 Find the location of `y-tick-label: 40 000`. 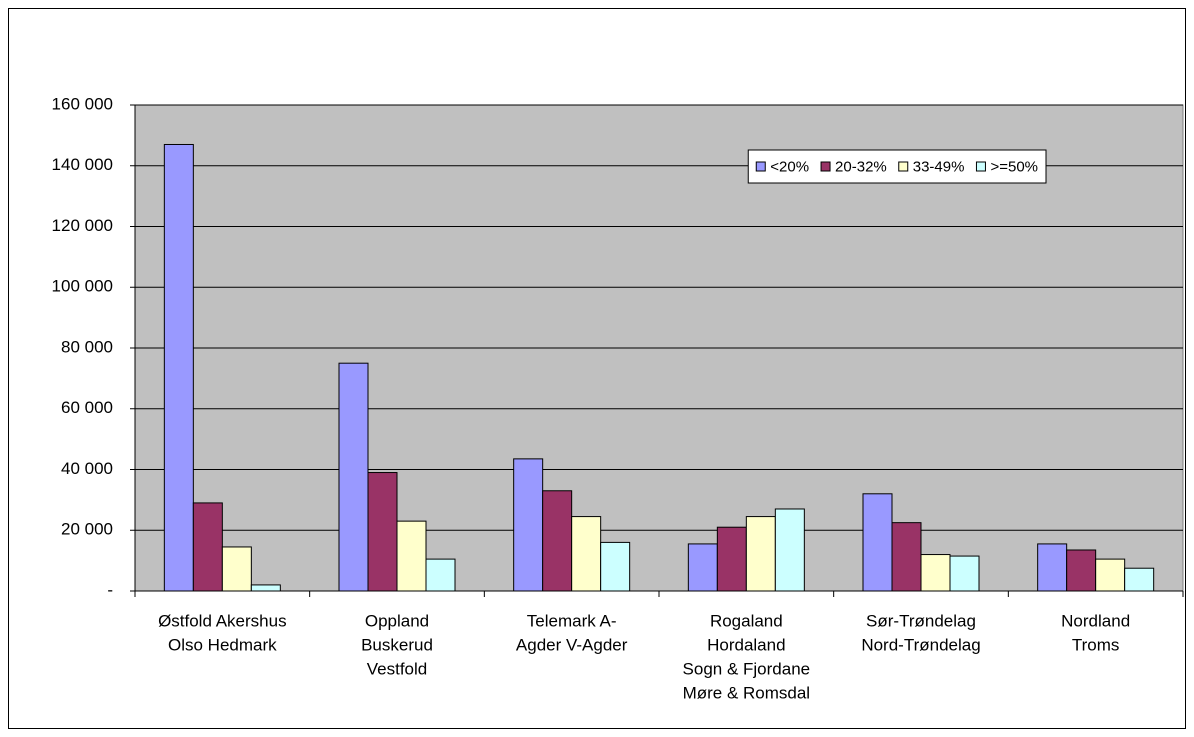

y-tick-label: 40 000 is located at coordinates (87, 468).